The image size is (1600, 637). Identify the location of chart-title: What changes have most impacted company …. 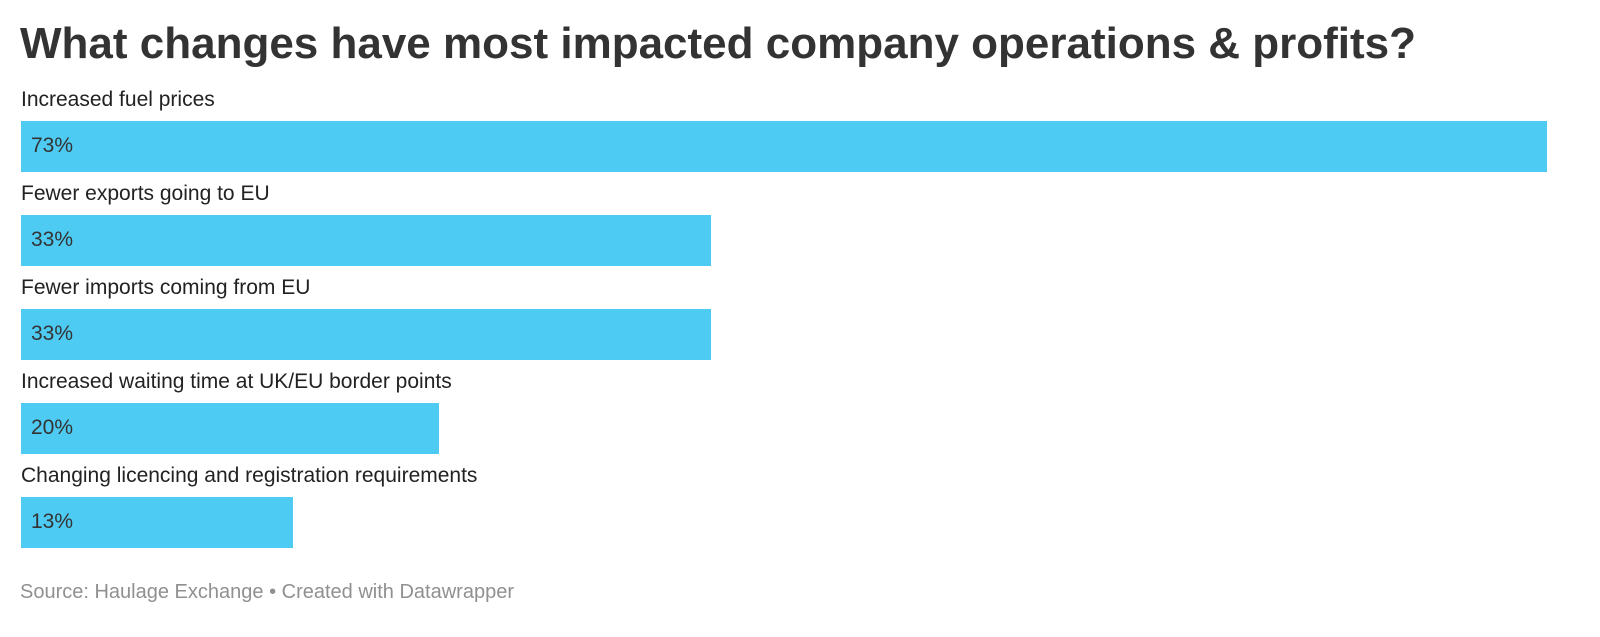
(718, 43).